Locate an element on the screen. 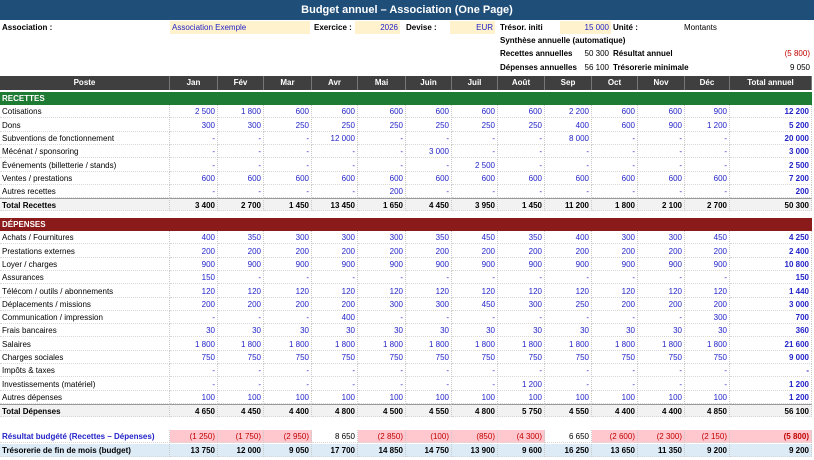 This screenshot has width=814, height=460. table-cell: (4 300) is located at coordinates (521, 436).